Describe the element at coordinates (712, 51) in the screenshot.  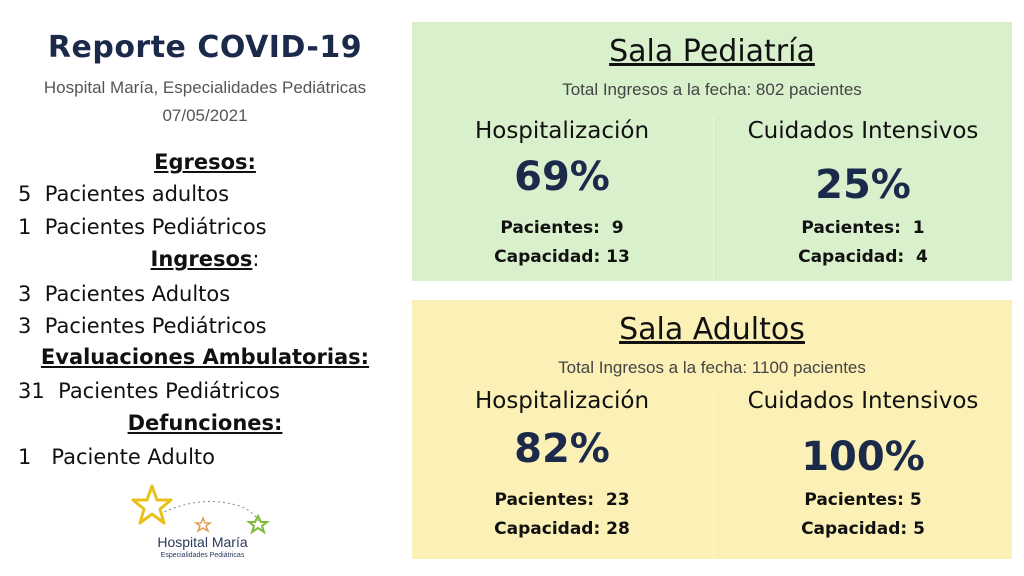
I see `pediatric-ward-title: Sala Pediatría` at that location.